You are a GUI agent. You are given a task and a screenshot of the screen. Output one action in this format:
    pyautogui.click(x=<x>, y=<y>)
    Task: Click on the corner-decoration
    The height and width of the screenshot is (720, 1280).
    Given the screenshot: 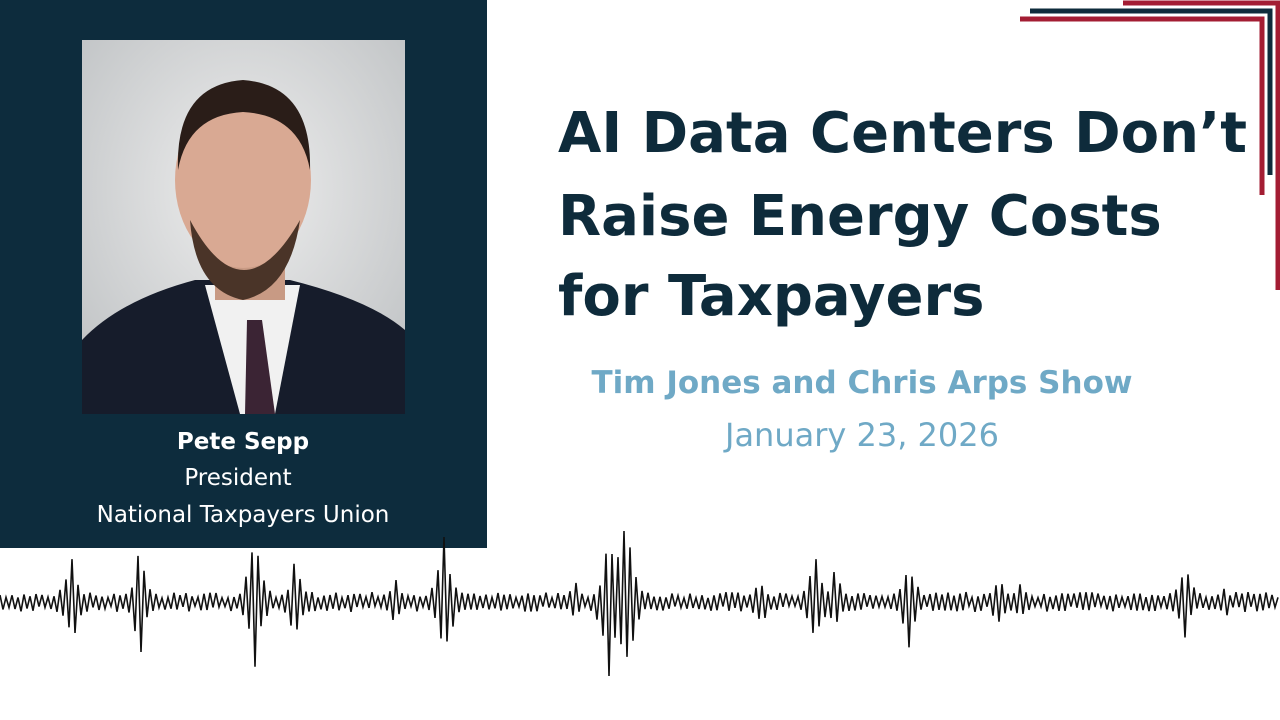 What is the action you would take?
    pyautogui.click(x=1150, y=145)
    